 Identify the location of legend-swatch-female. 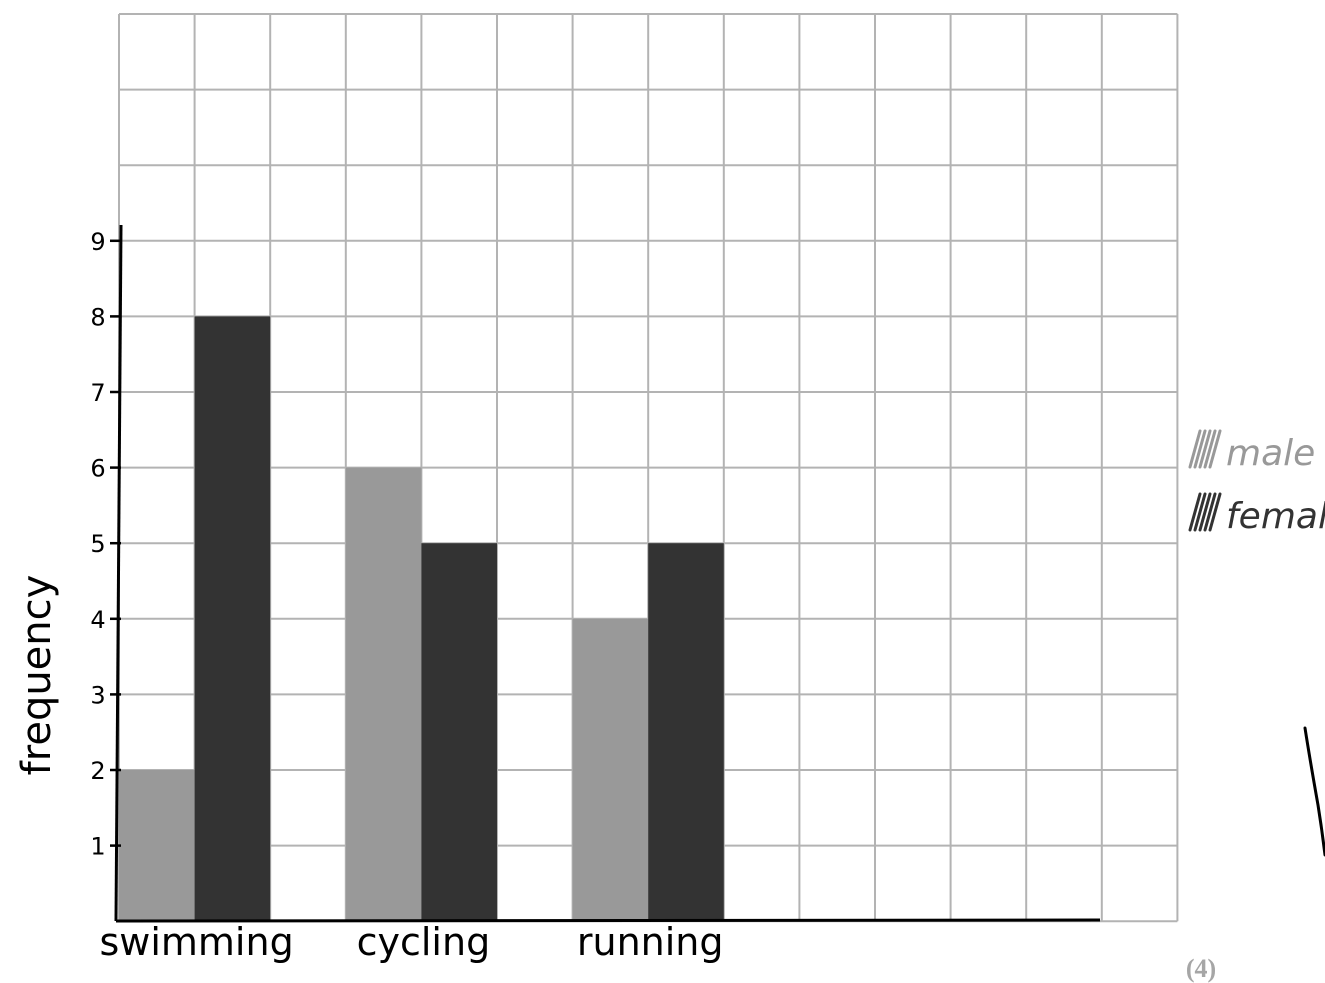
(1205, 512).